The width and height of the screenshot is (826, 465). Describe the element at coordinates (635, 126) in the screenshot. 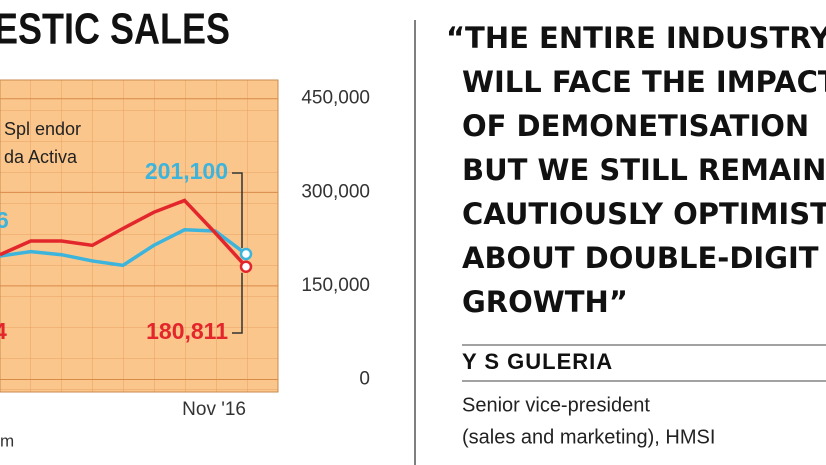

I see `quote-line: OF DEMONETISATION` at that location.